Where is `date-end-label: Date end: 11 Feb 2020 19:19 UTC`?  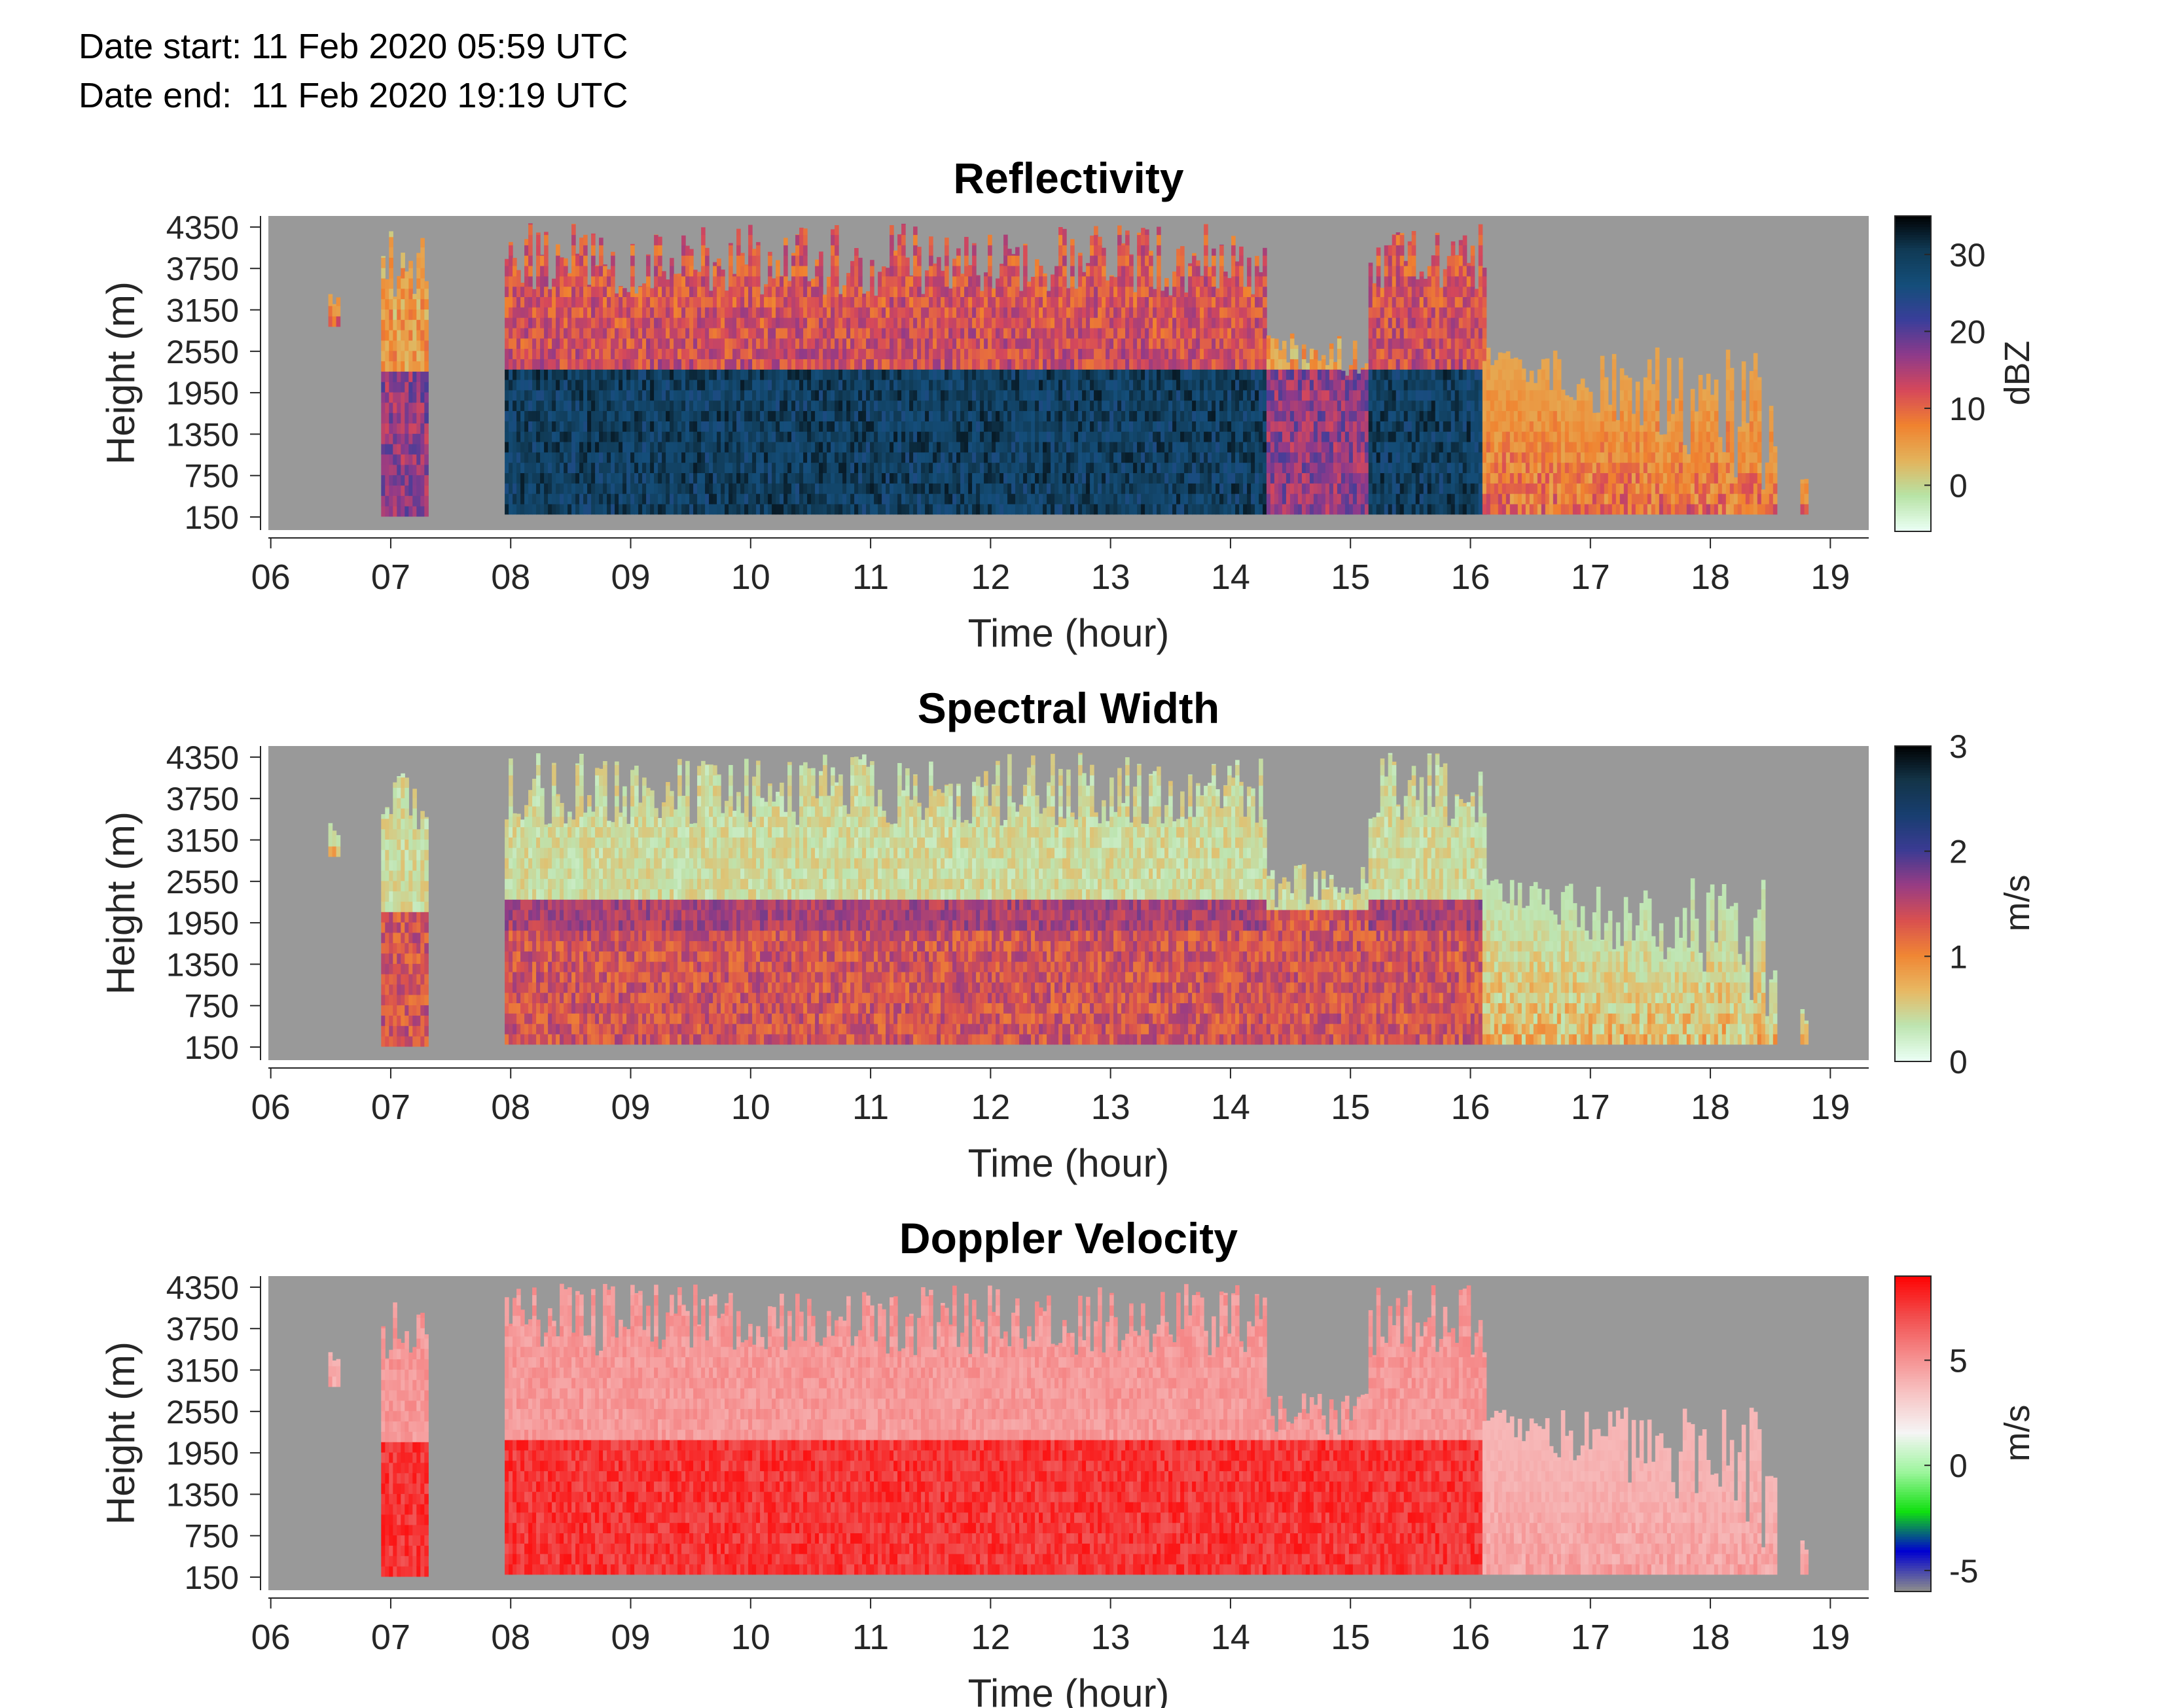 date-end-label: Date end: 11 Feb 2020 19:19 UTC is located at coordinates (353, 95).